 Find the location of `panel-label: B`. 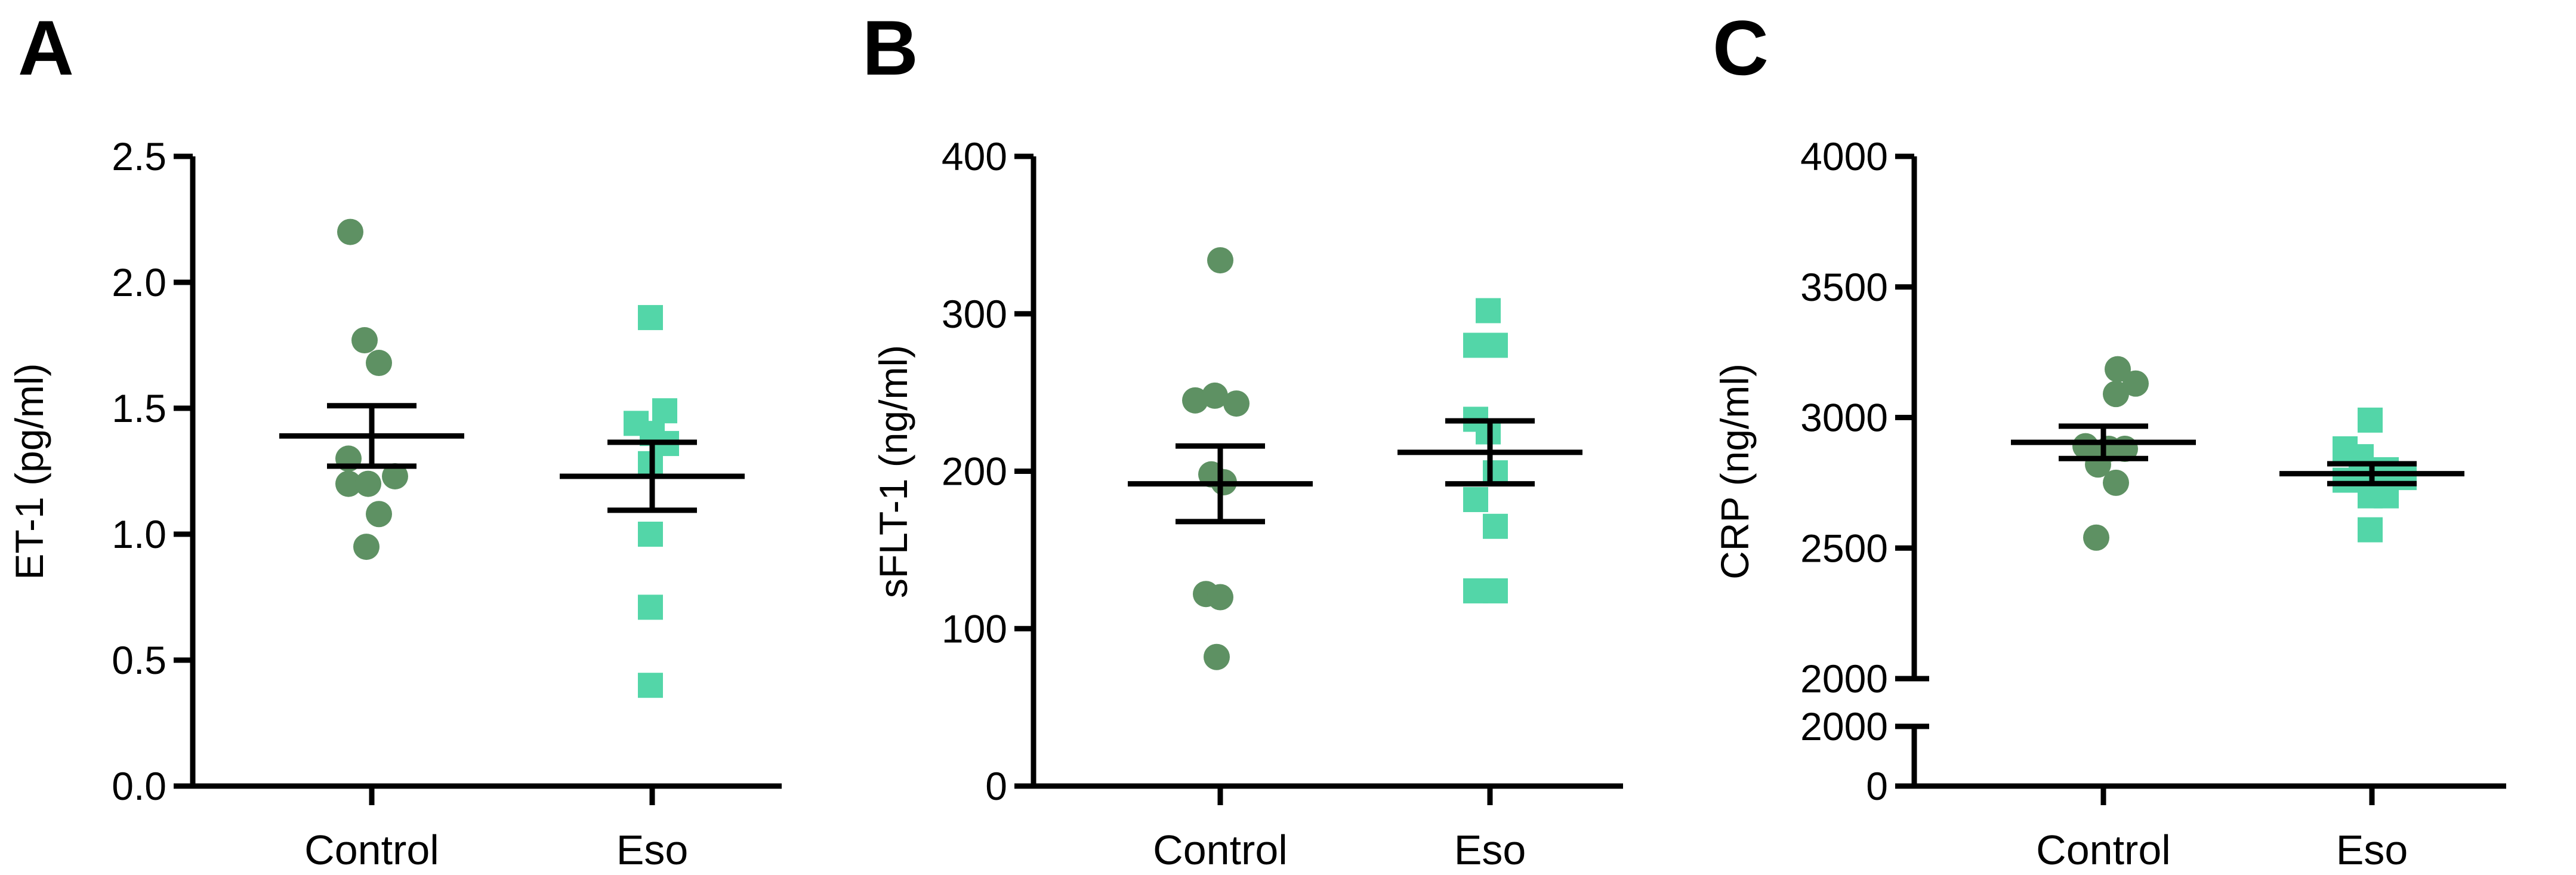

panel-label: B is located at coordinates (890, 48).